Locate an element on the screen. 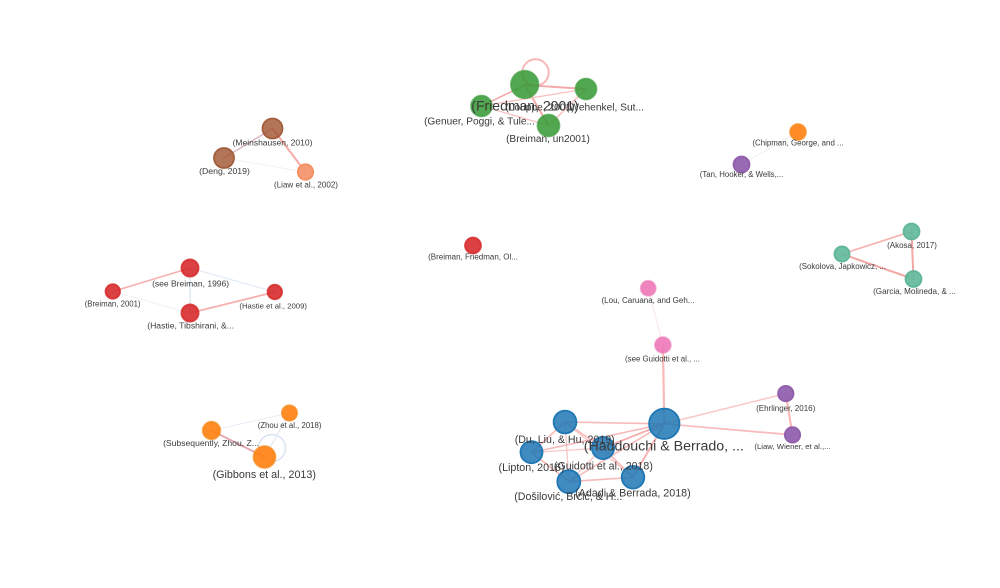 Image resolution: width=1000 pixels, height=588 pixels. svg-text: (Meinshausen, 2010) is located at coordinates (273, 143).